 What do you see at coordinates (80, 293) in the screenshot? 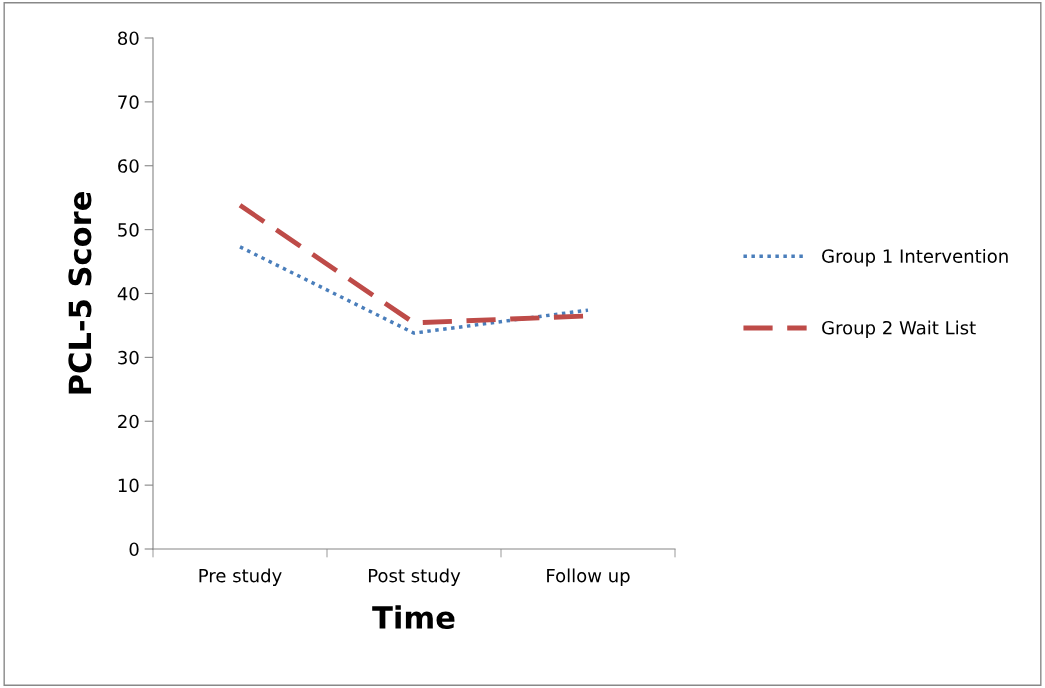
I see `y-axis-title: PCL-5 Score` at bounding box center [80, 293].